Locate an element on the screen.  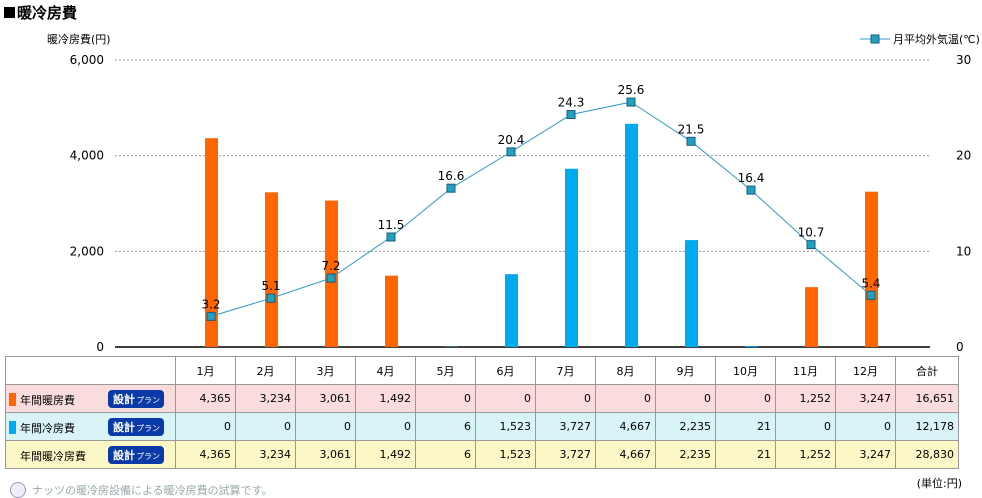
temperature-data-label: 16.4 is located at coordinates (751, 178).